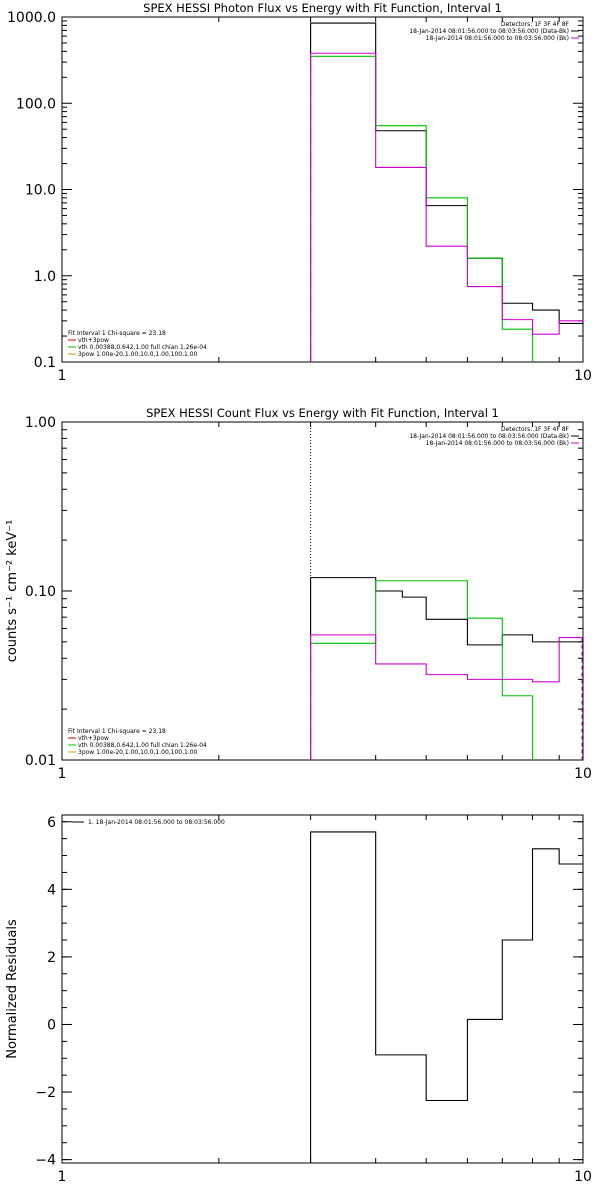 The width and height of the screenshot is (600, 1200). I want to click on y-tick-label: 100.0, so click(36, 104).